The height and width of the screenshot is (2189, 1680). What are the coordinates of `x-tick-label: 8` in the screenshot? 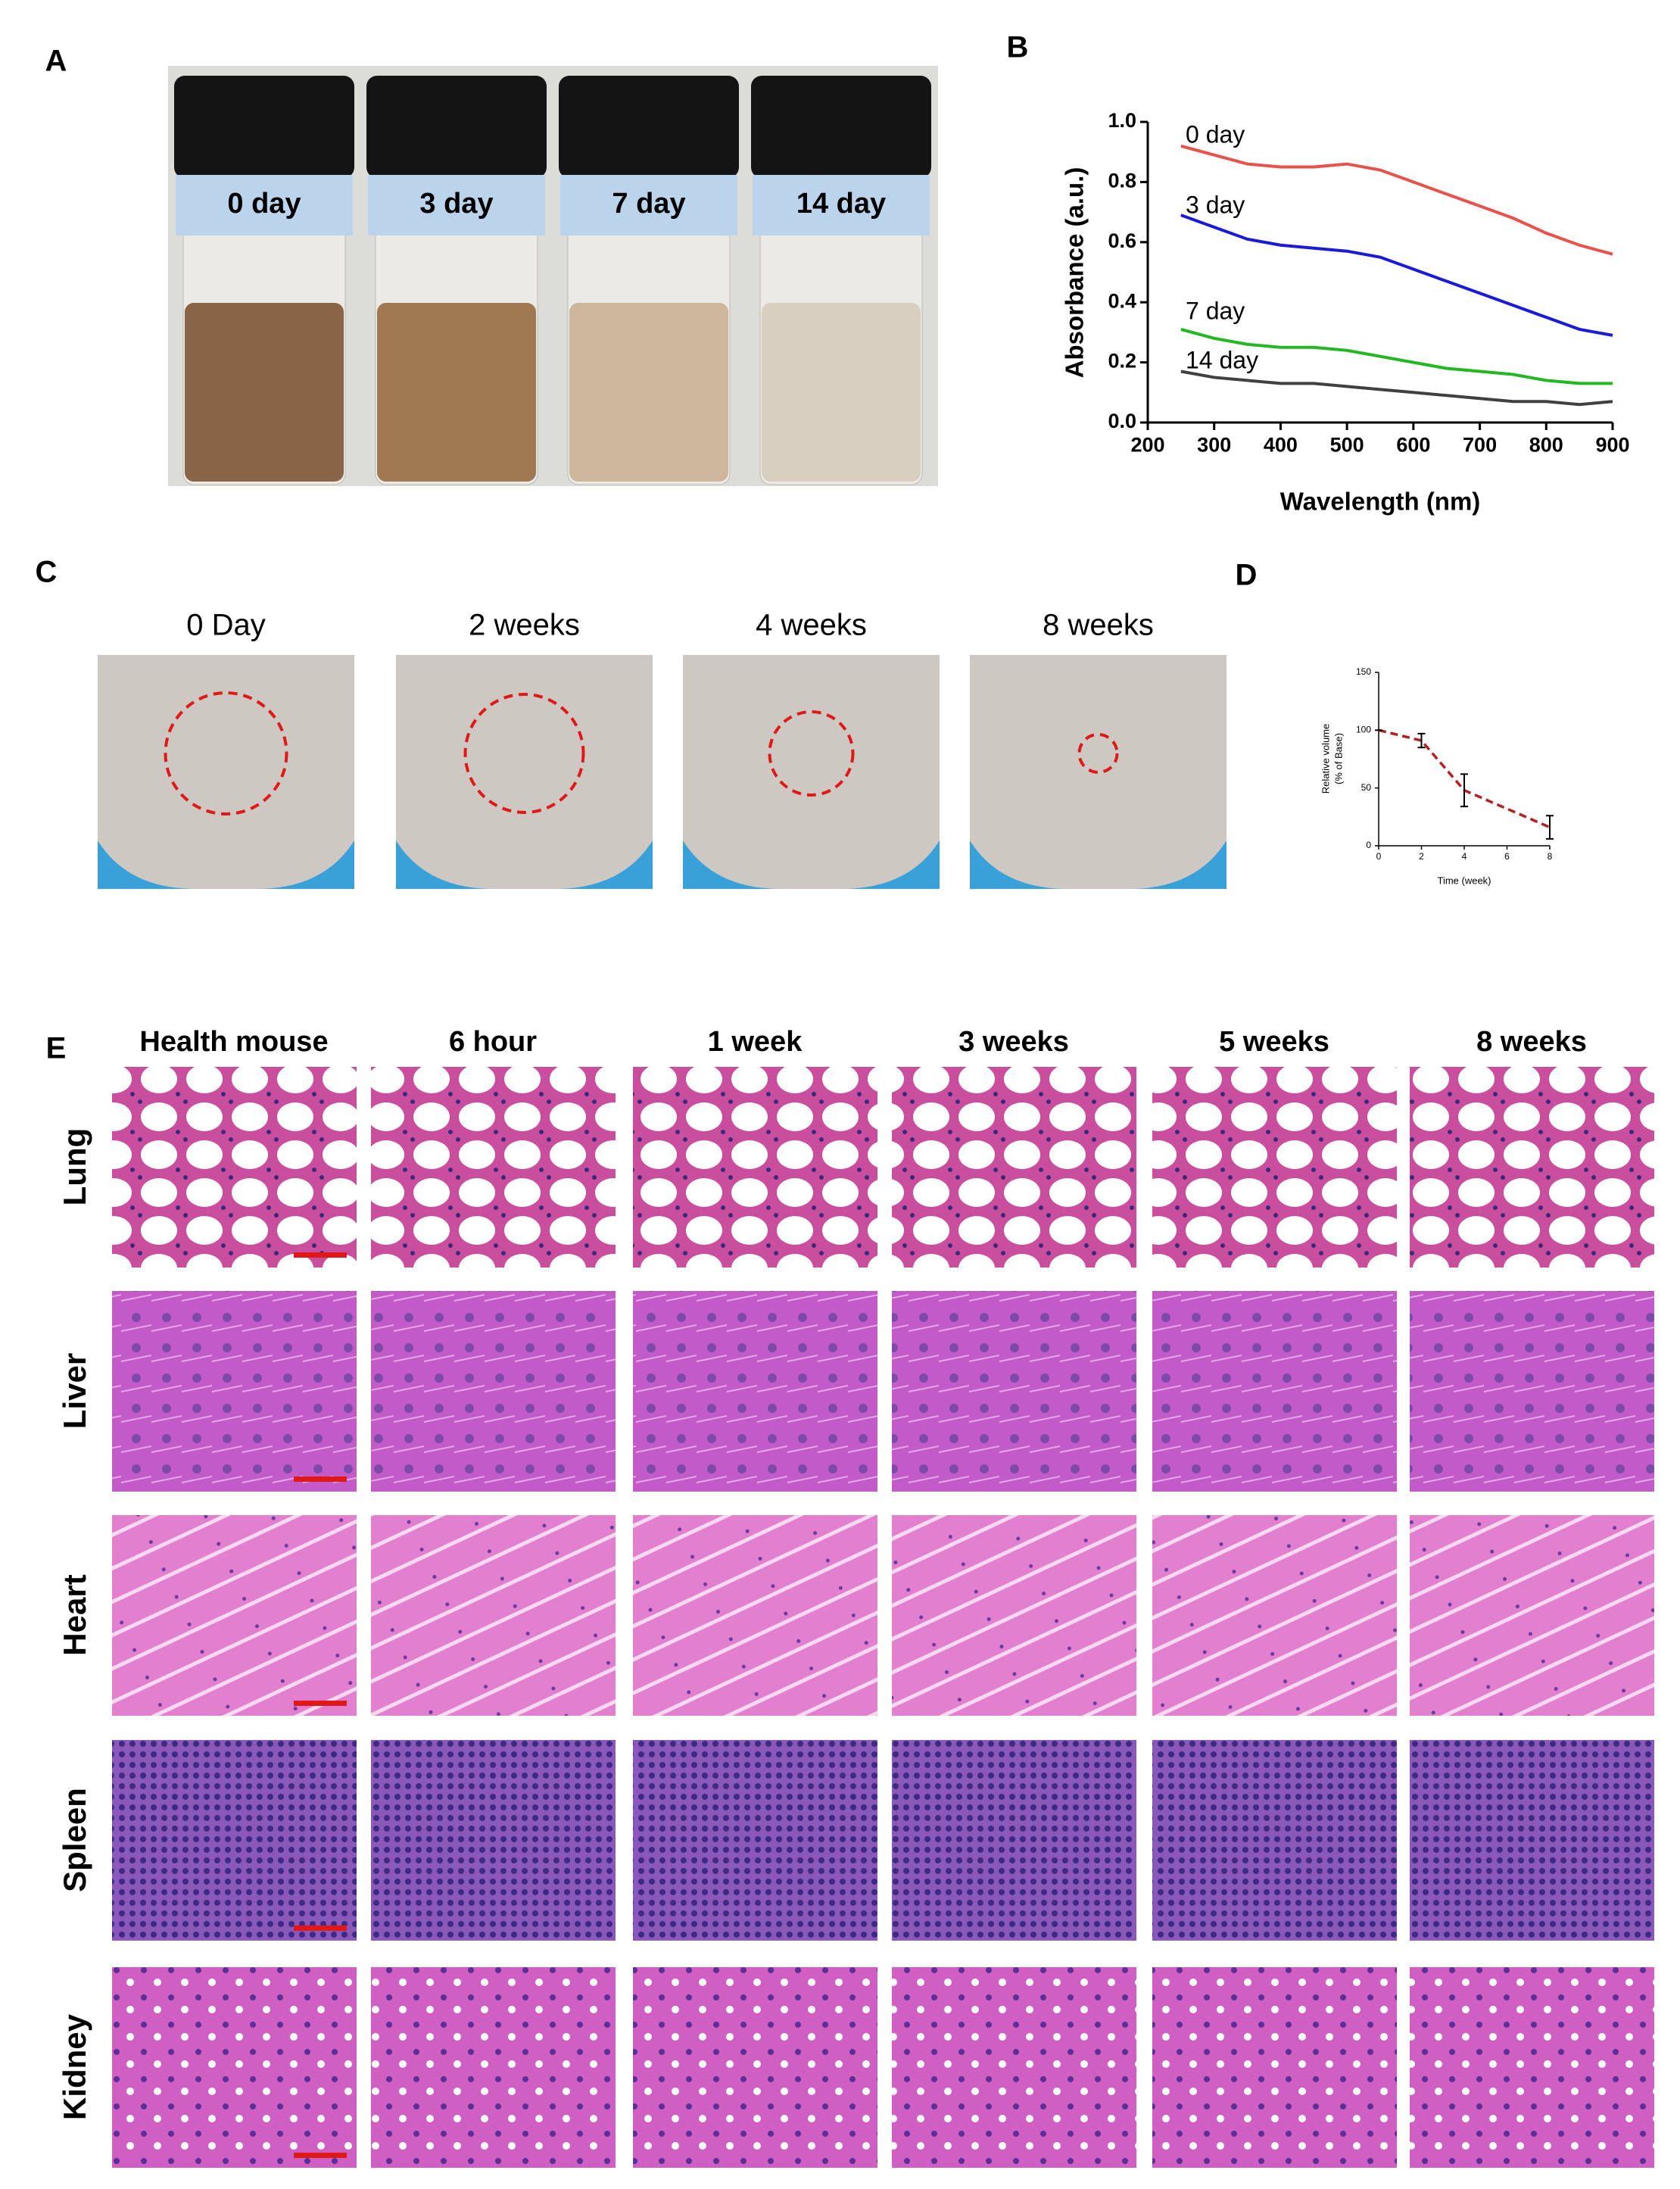 It's located at (1550, 856).